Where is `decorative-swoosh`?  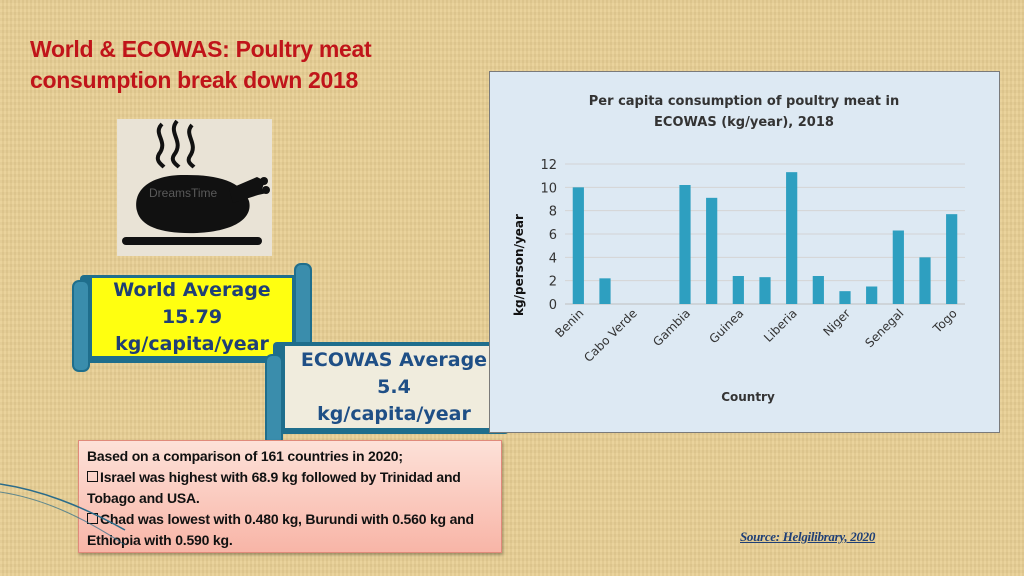 decorative-swoosh is located at coordinates (63, 514).